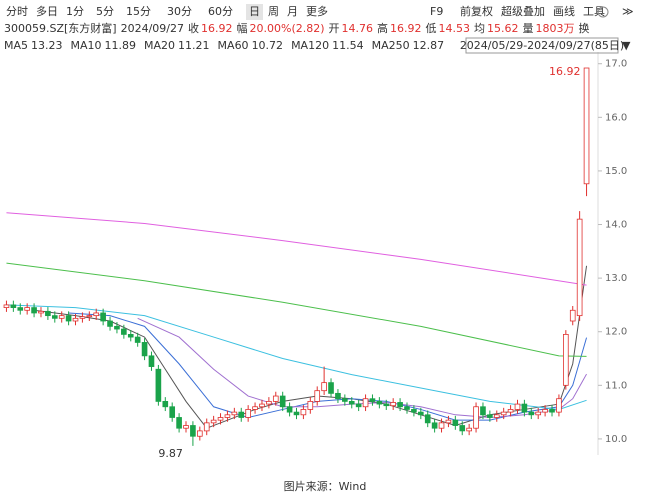 This screenshot has height=501, width=650. What do you see at coordinates (170, 453) in the screenshot?
I see `min-label: 9.87` at bounding box center [170, 453].